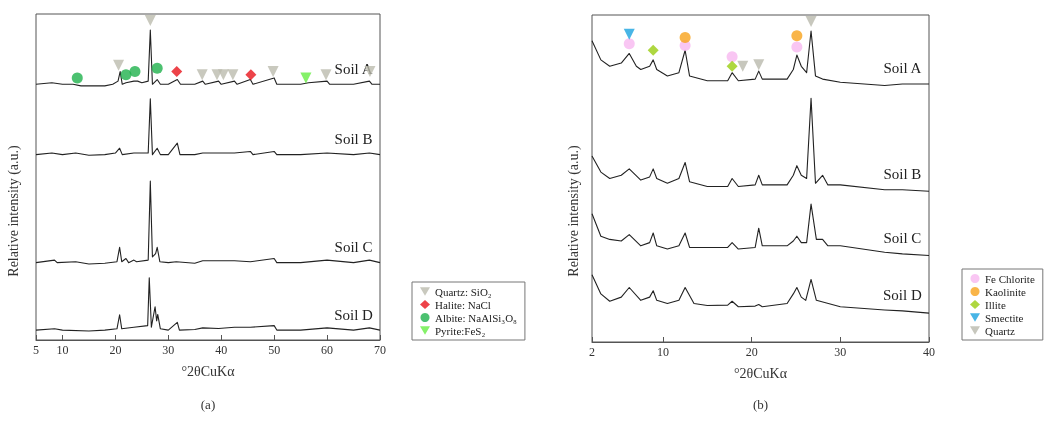  What do you see at coordinates (274, 350) in the screenshot?
I see `x-tick-label: 50` at bounding box center [274, 350].